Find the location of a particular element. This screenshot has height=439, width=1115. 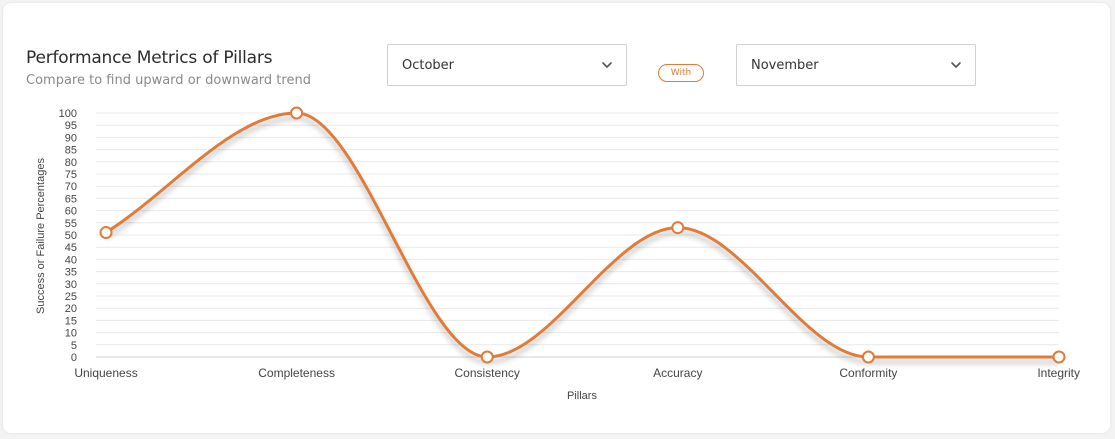

y-tick-label: 55 is located at coordinates (71, 224).